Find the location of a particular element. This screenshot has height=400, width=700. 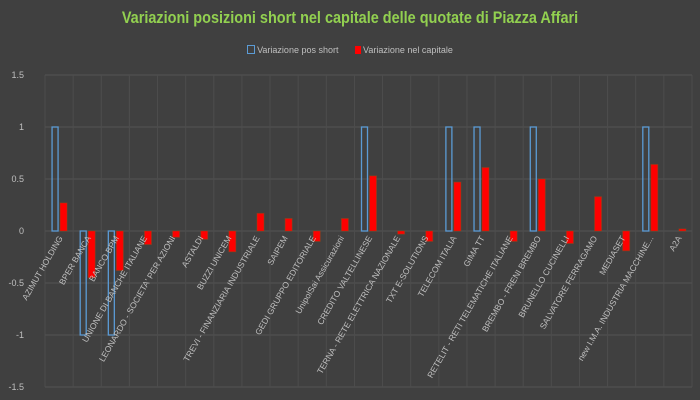

x-tick-label: SALVATORE FERRAGAMO is located at coordinates (569, 282).